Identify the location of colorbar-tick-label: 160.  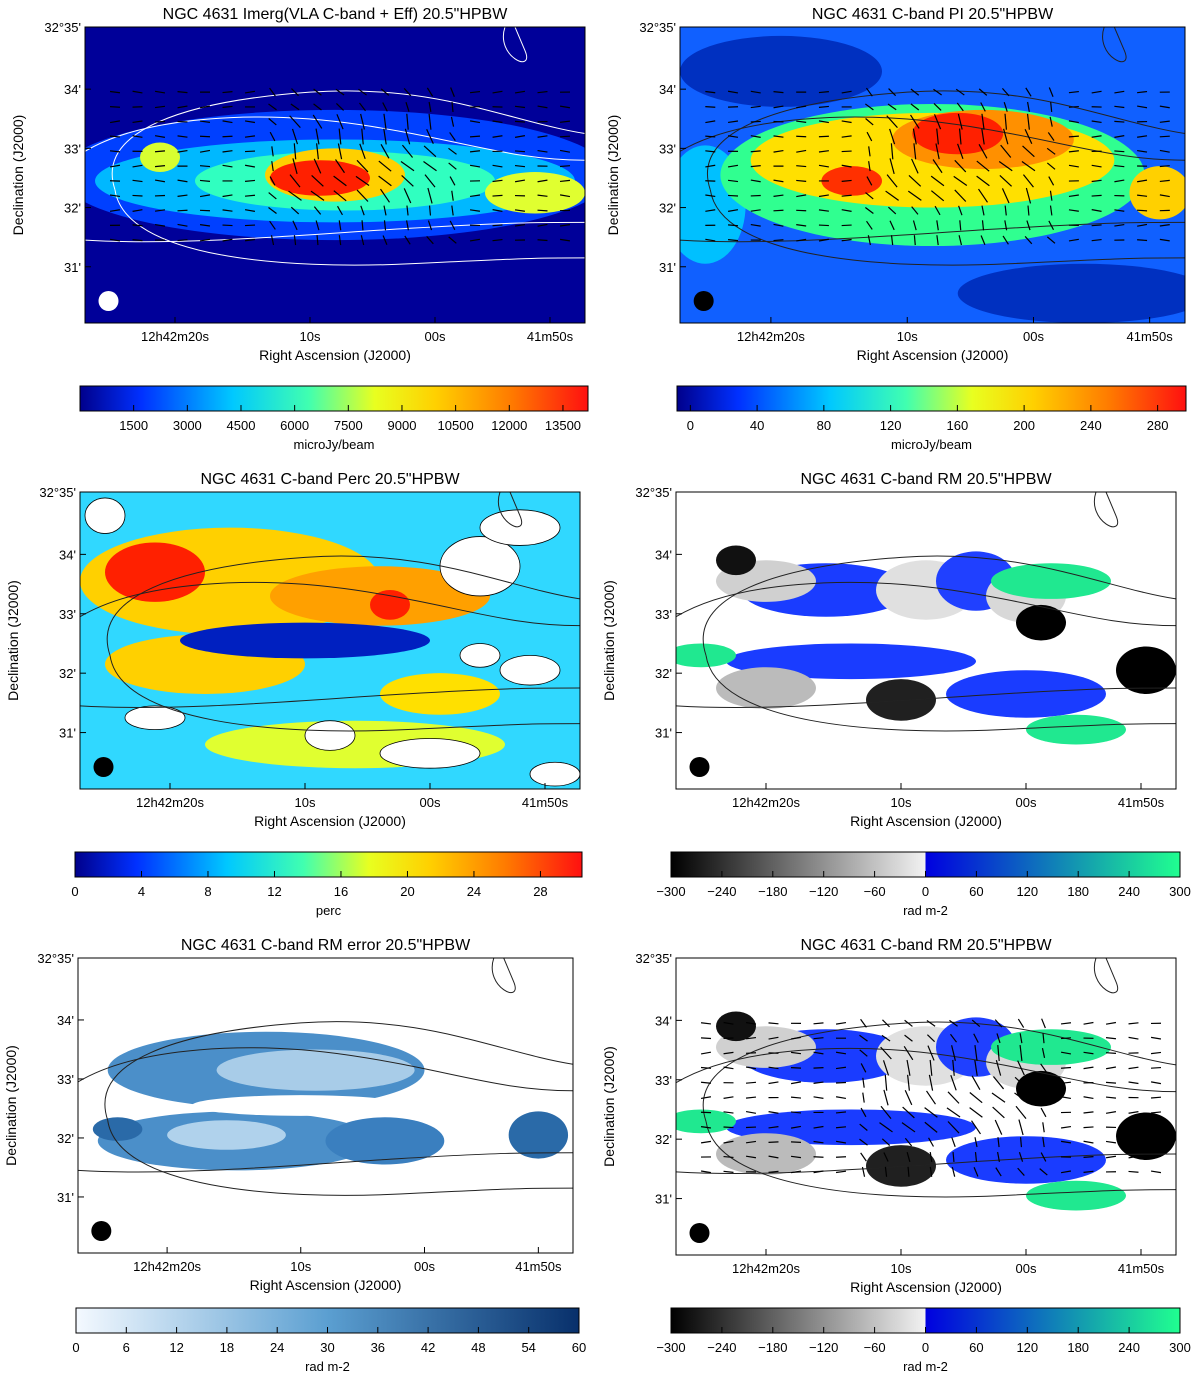
(958, 425).